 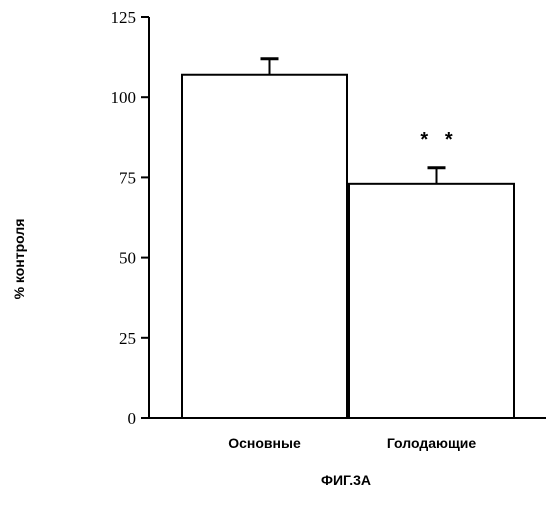 I want to click on category-labels: Основные Голодающие, so click(x=352, y=443).